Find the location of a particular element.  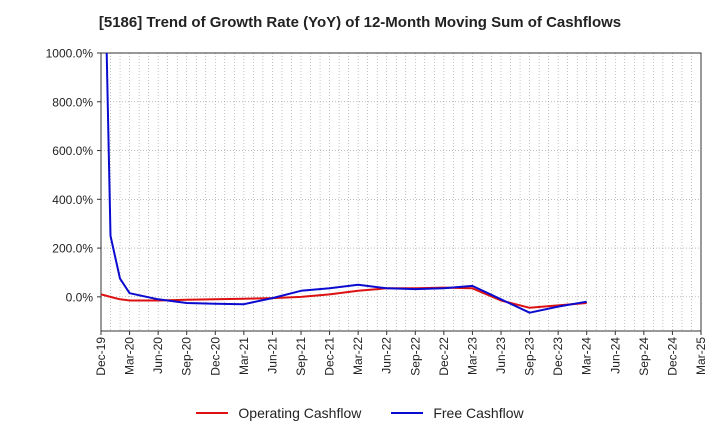

y-tick-label: 200.0% is located at coordinates (72, 249).